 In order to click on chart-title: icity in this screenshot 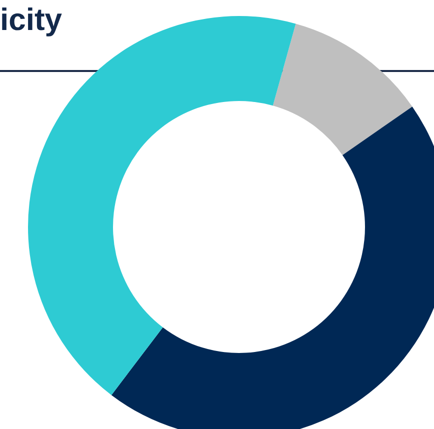, I will do `click(31, 20)`.